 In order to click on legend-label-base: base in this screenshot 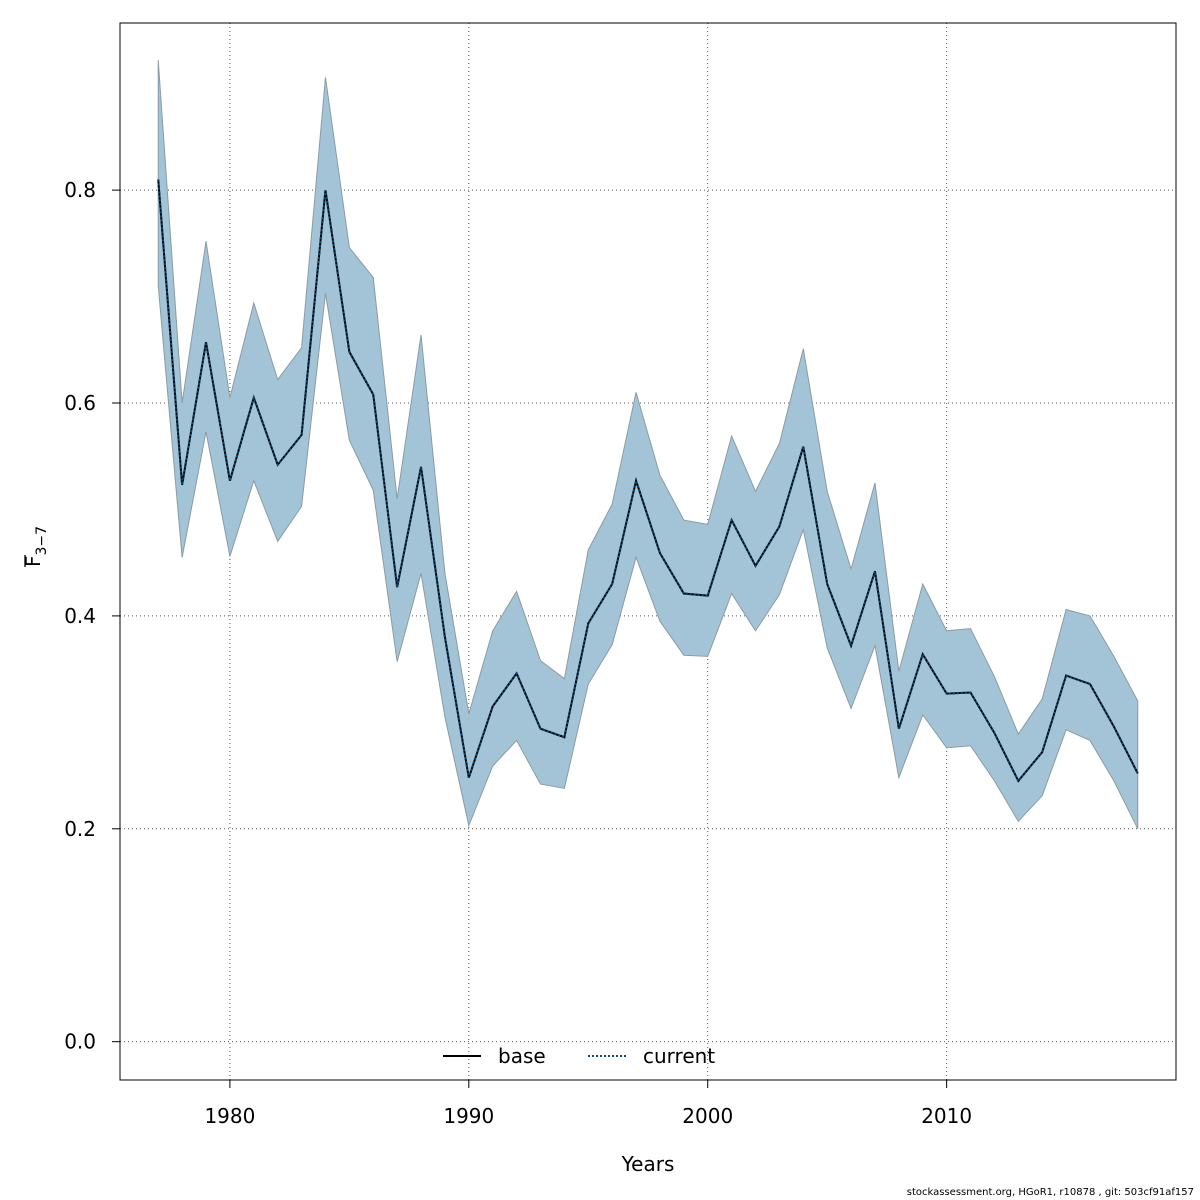, I will do `click(522, 1056)`.